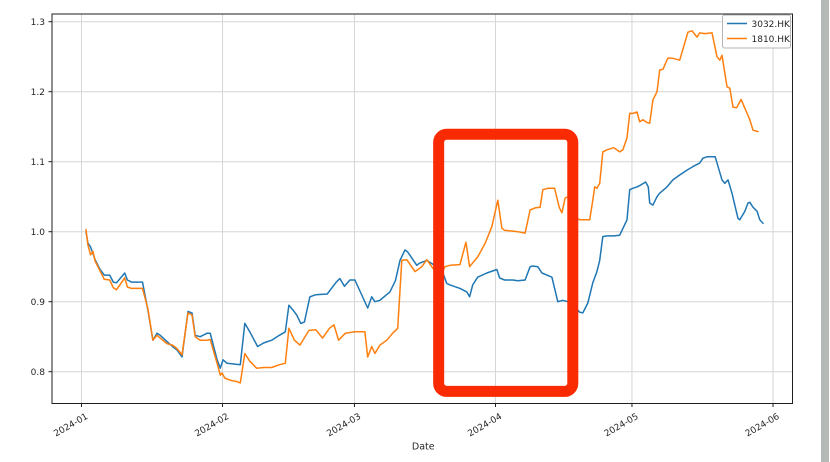 This screenshot has width=830, height=462. I want to click on legend: 3032.HK 1810.HK, so click(757, 31).